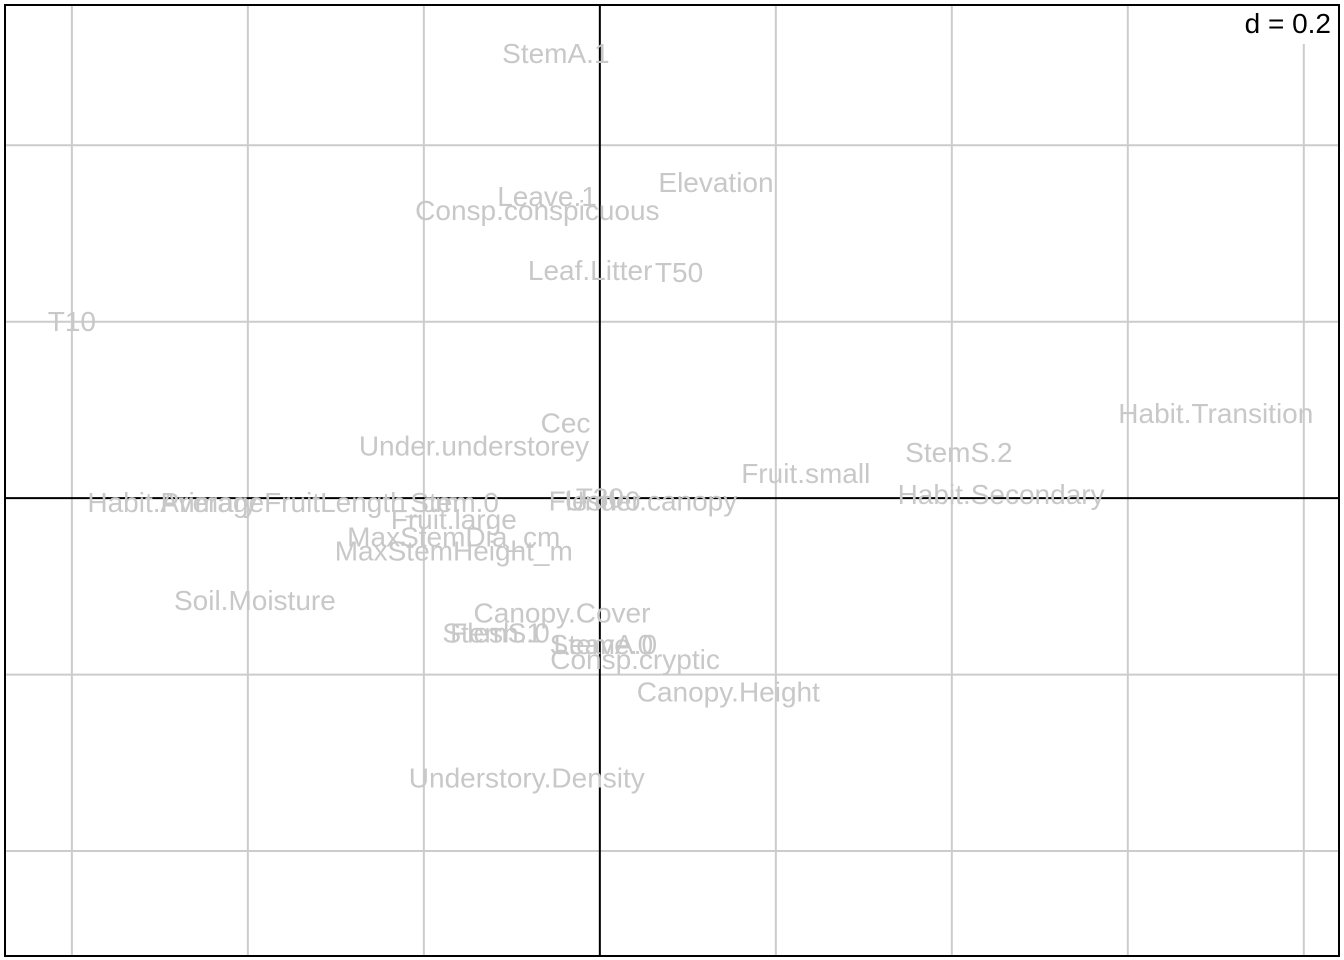 The width and height of the screenshot is (1344, 960). What do you see at coordinates (454, 502) in the screenshot?
I see `variable-label: Stem.0` at bounding box center [454, 502].